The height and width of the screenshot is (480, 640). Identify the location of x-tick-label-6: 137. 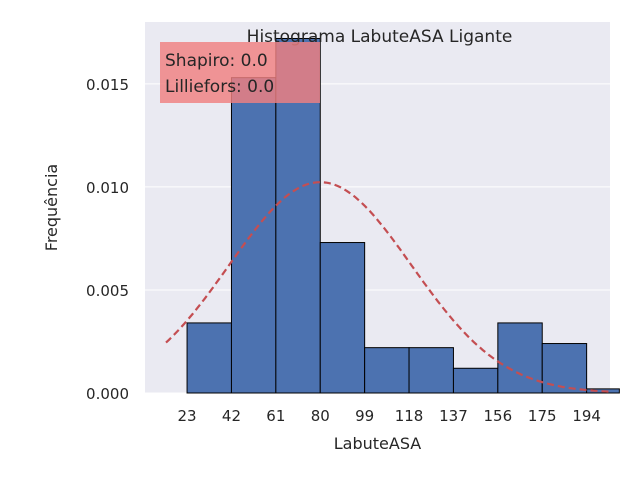
(453, 416).